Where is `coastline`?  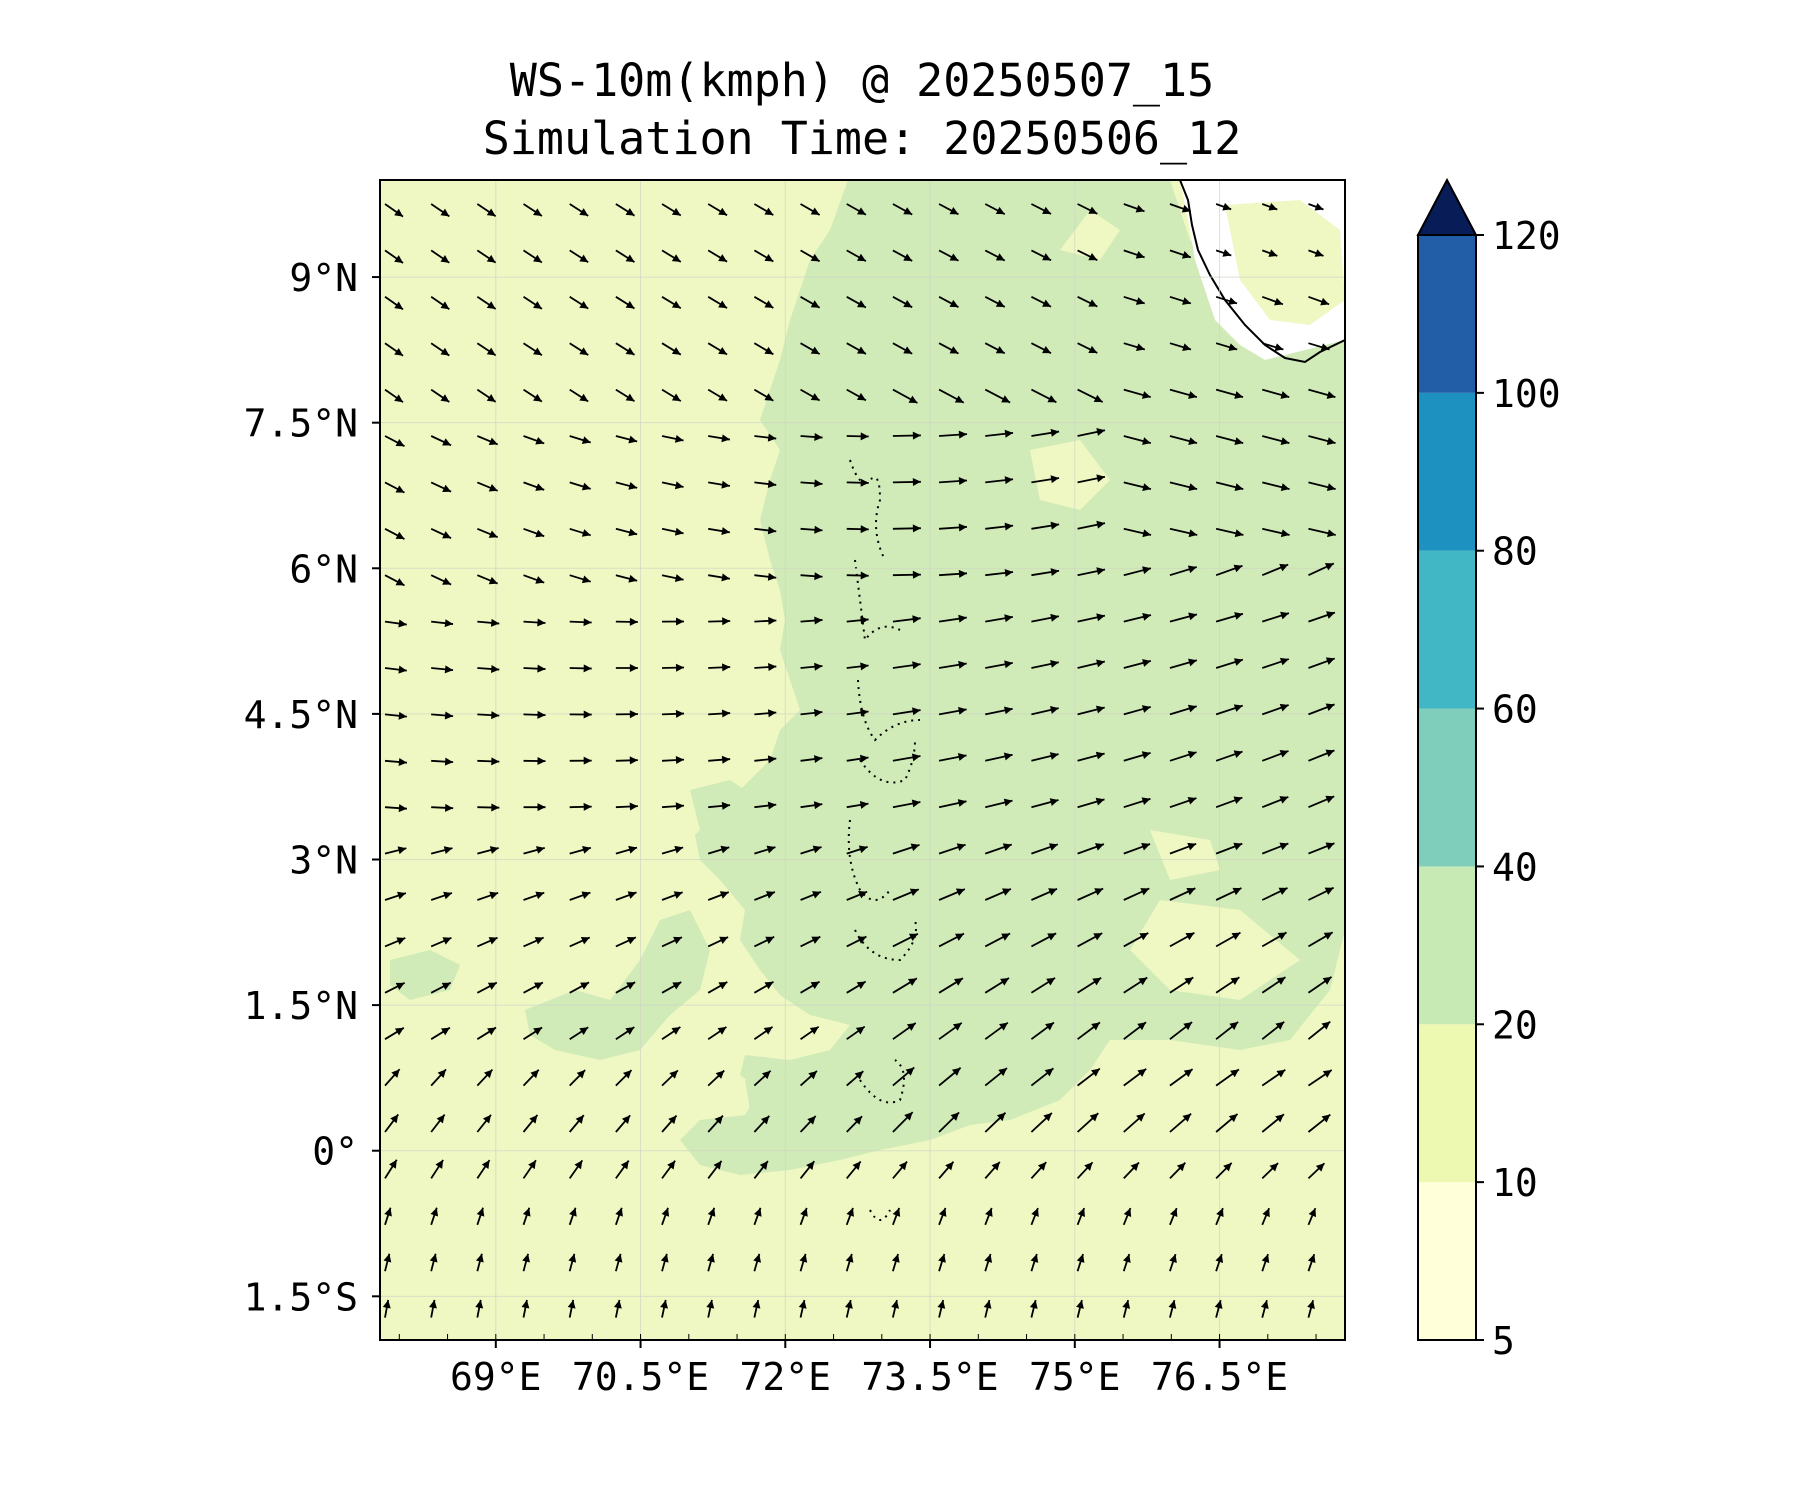 coastline is located at coordinates (1262, 272).